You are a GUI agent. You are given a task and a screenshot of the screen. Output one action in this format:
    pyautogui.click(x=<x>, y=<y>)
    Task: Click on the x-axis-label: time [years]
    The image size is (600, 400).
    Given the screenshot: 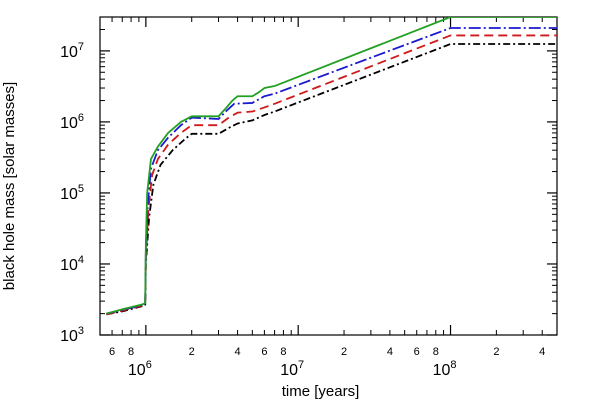 What is the action you would take?
    pyautogui.click(x=321, y=391)
    